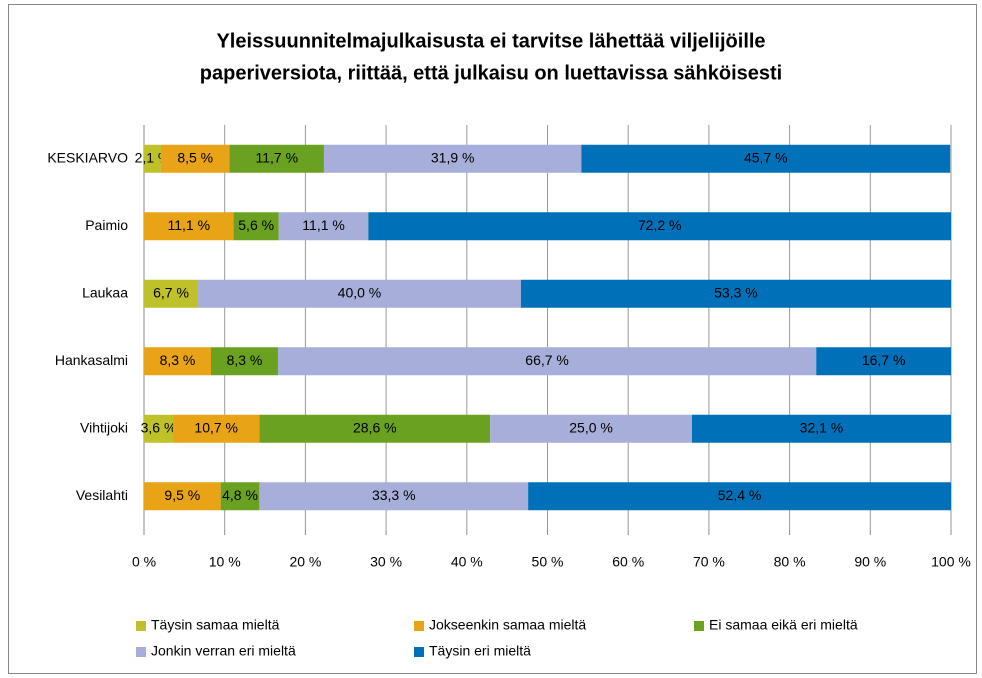 Image resolution: width=982 pixels, height=678 pixels. What do you see at coordinates (144, 562) in the screenshot?
I see `x-tick-label: 0 %` at bounding box center [144, 562].